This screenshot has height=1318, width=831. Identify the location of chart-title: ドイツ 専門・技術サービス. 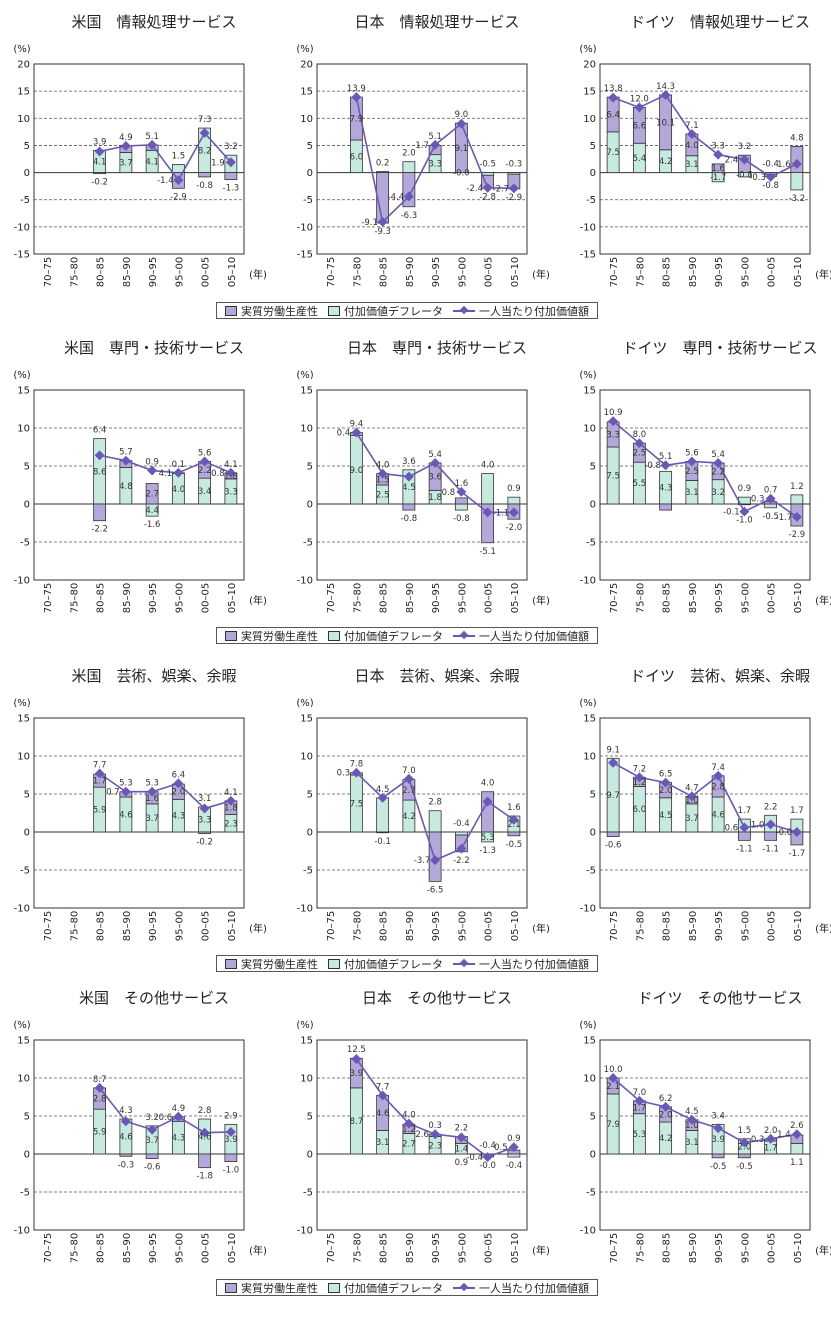
(719, 348).